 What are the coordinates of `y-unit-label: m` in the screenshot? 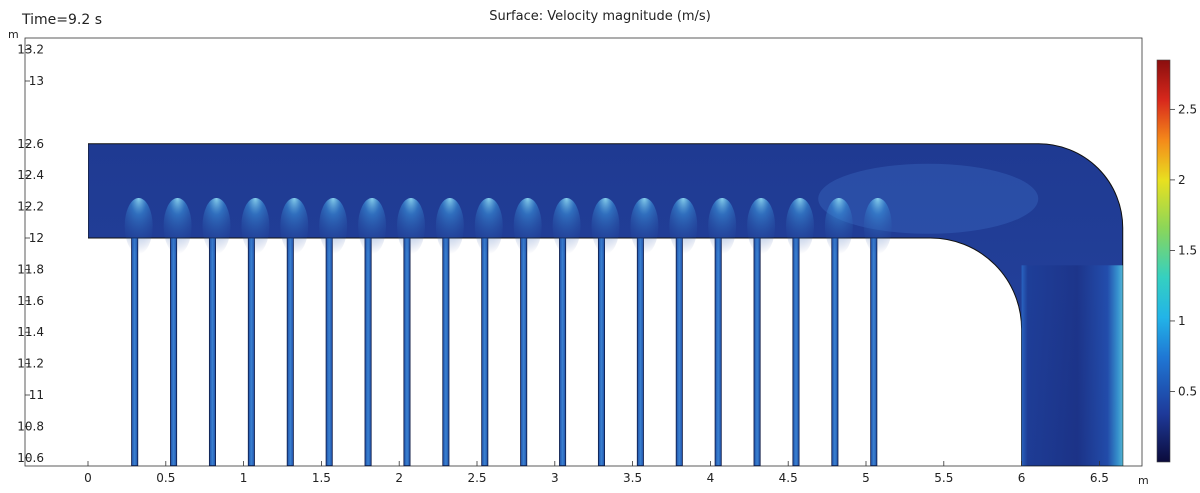 It's located at (13, 34).